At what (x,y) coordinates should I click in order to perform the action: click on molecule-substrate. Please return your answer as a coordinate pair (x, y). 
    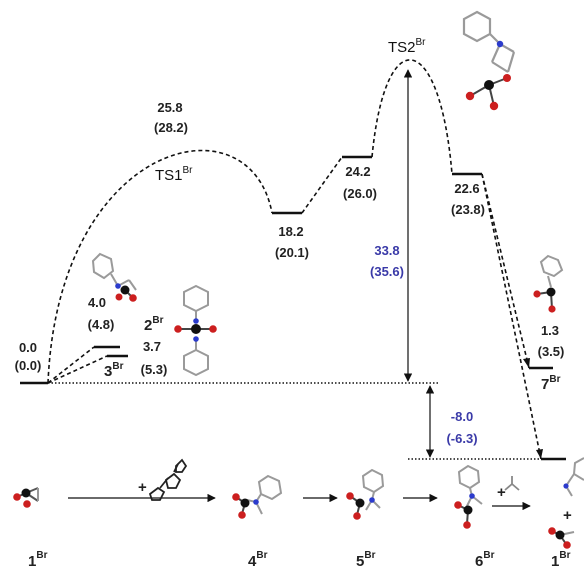
    Looking at the image, I should click on (168, 479).